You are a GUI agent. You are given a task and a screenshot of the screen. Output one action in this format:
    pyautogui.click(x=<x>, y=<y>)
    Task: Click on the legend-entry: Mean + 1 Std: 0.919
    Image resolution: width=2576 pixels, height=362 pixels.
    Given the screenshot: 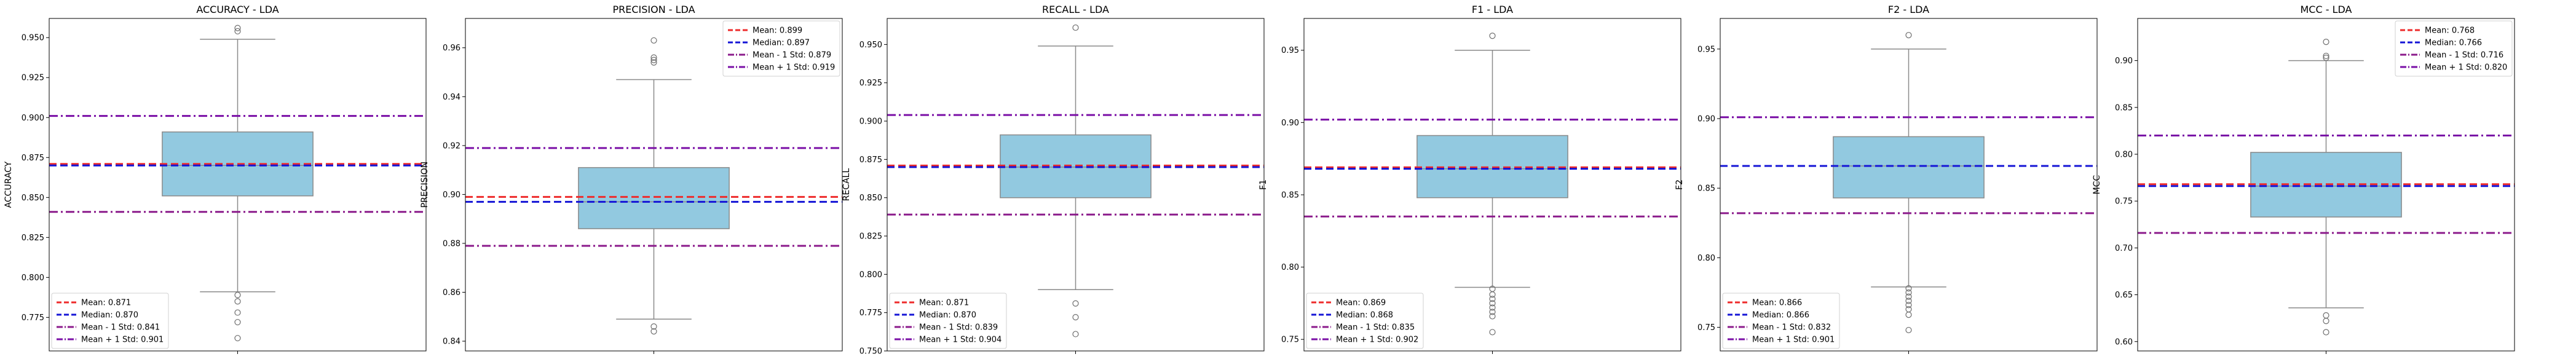 What is the action you would take?
    pyautogui.click(x=794, y=68)
    